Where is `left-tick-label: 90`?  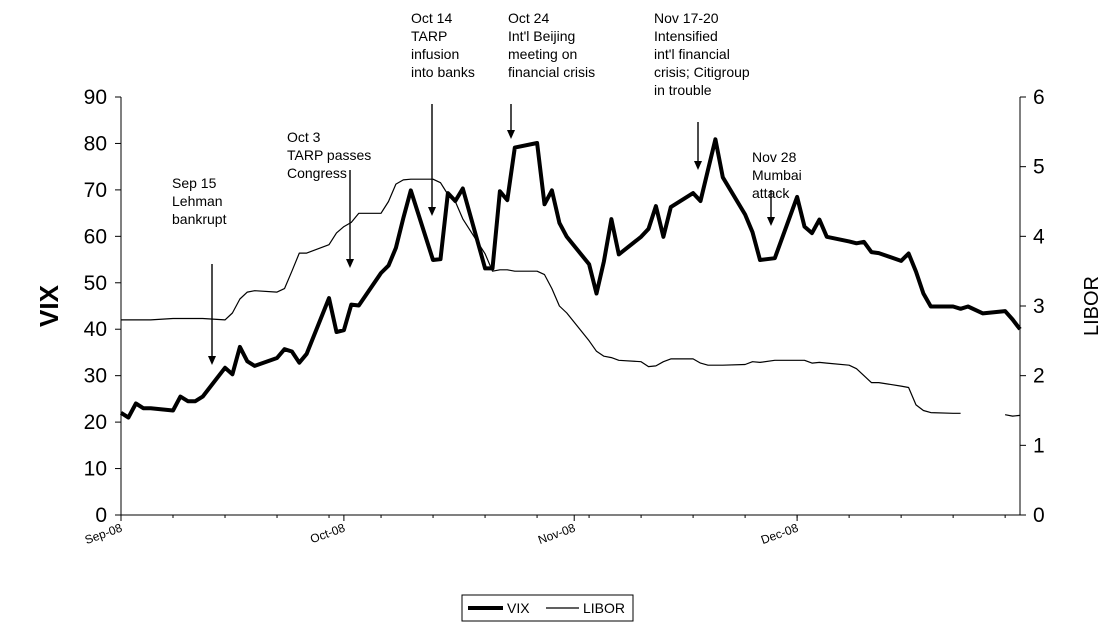
left-tick-label: 90 is located at coordinates (95, 97).